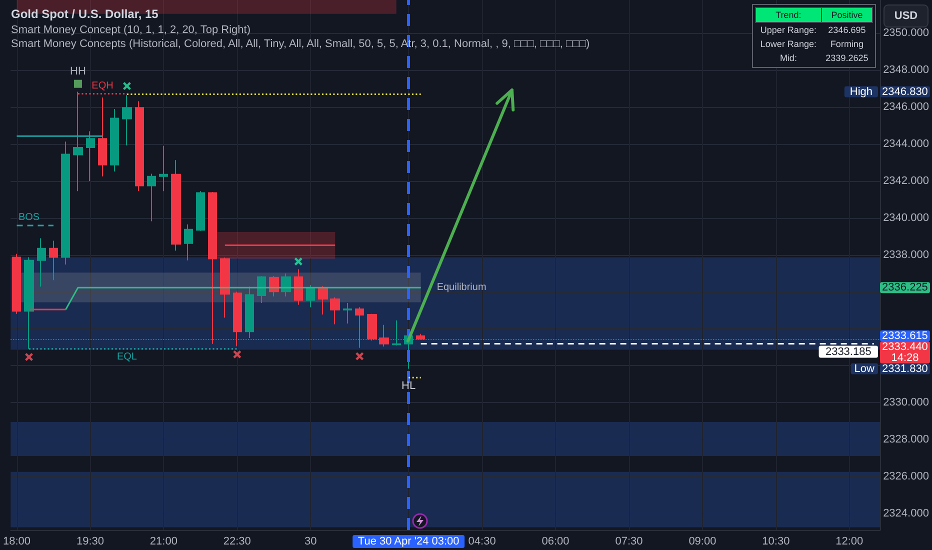  Describe the element at coordinates (127, 356) in the screenshot. I see `series-label: EQL` at that location.